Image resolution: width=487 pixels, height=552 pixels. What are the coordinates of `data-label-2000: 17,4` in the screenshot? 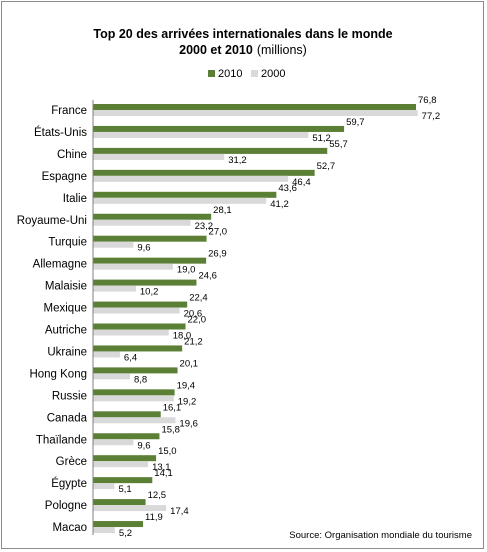 It's located at (179, 511).